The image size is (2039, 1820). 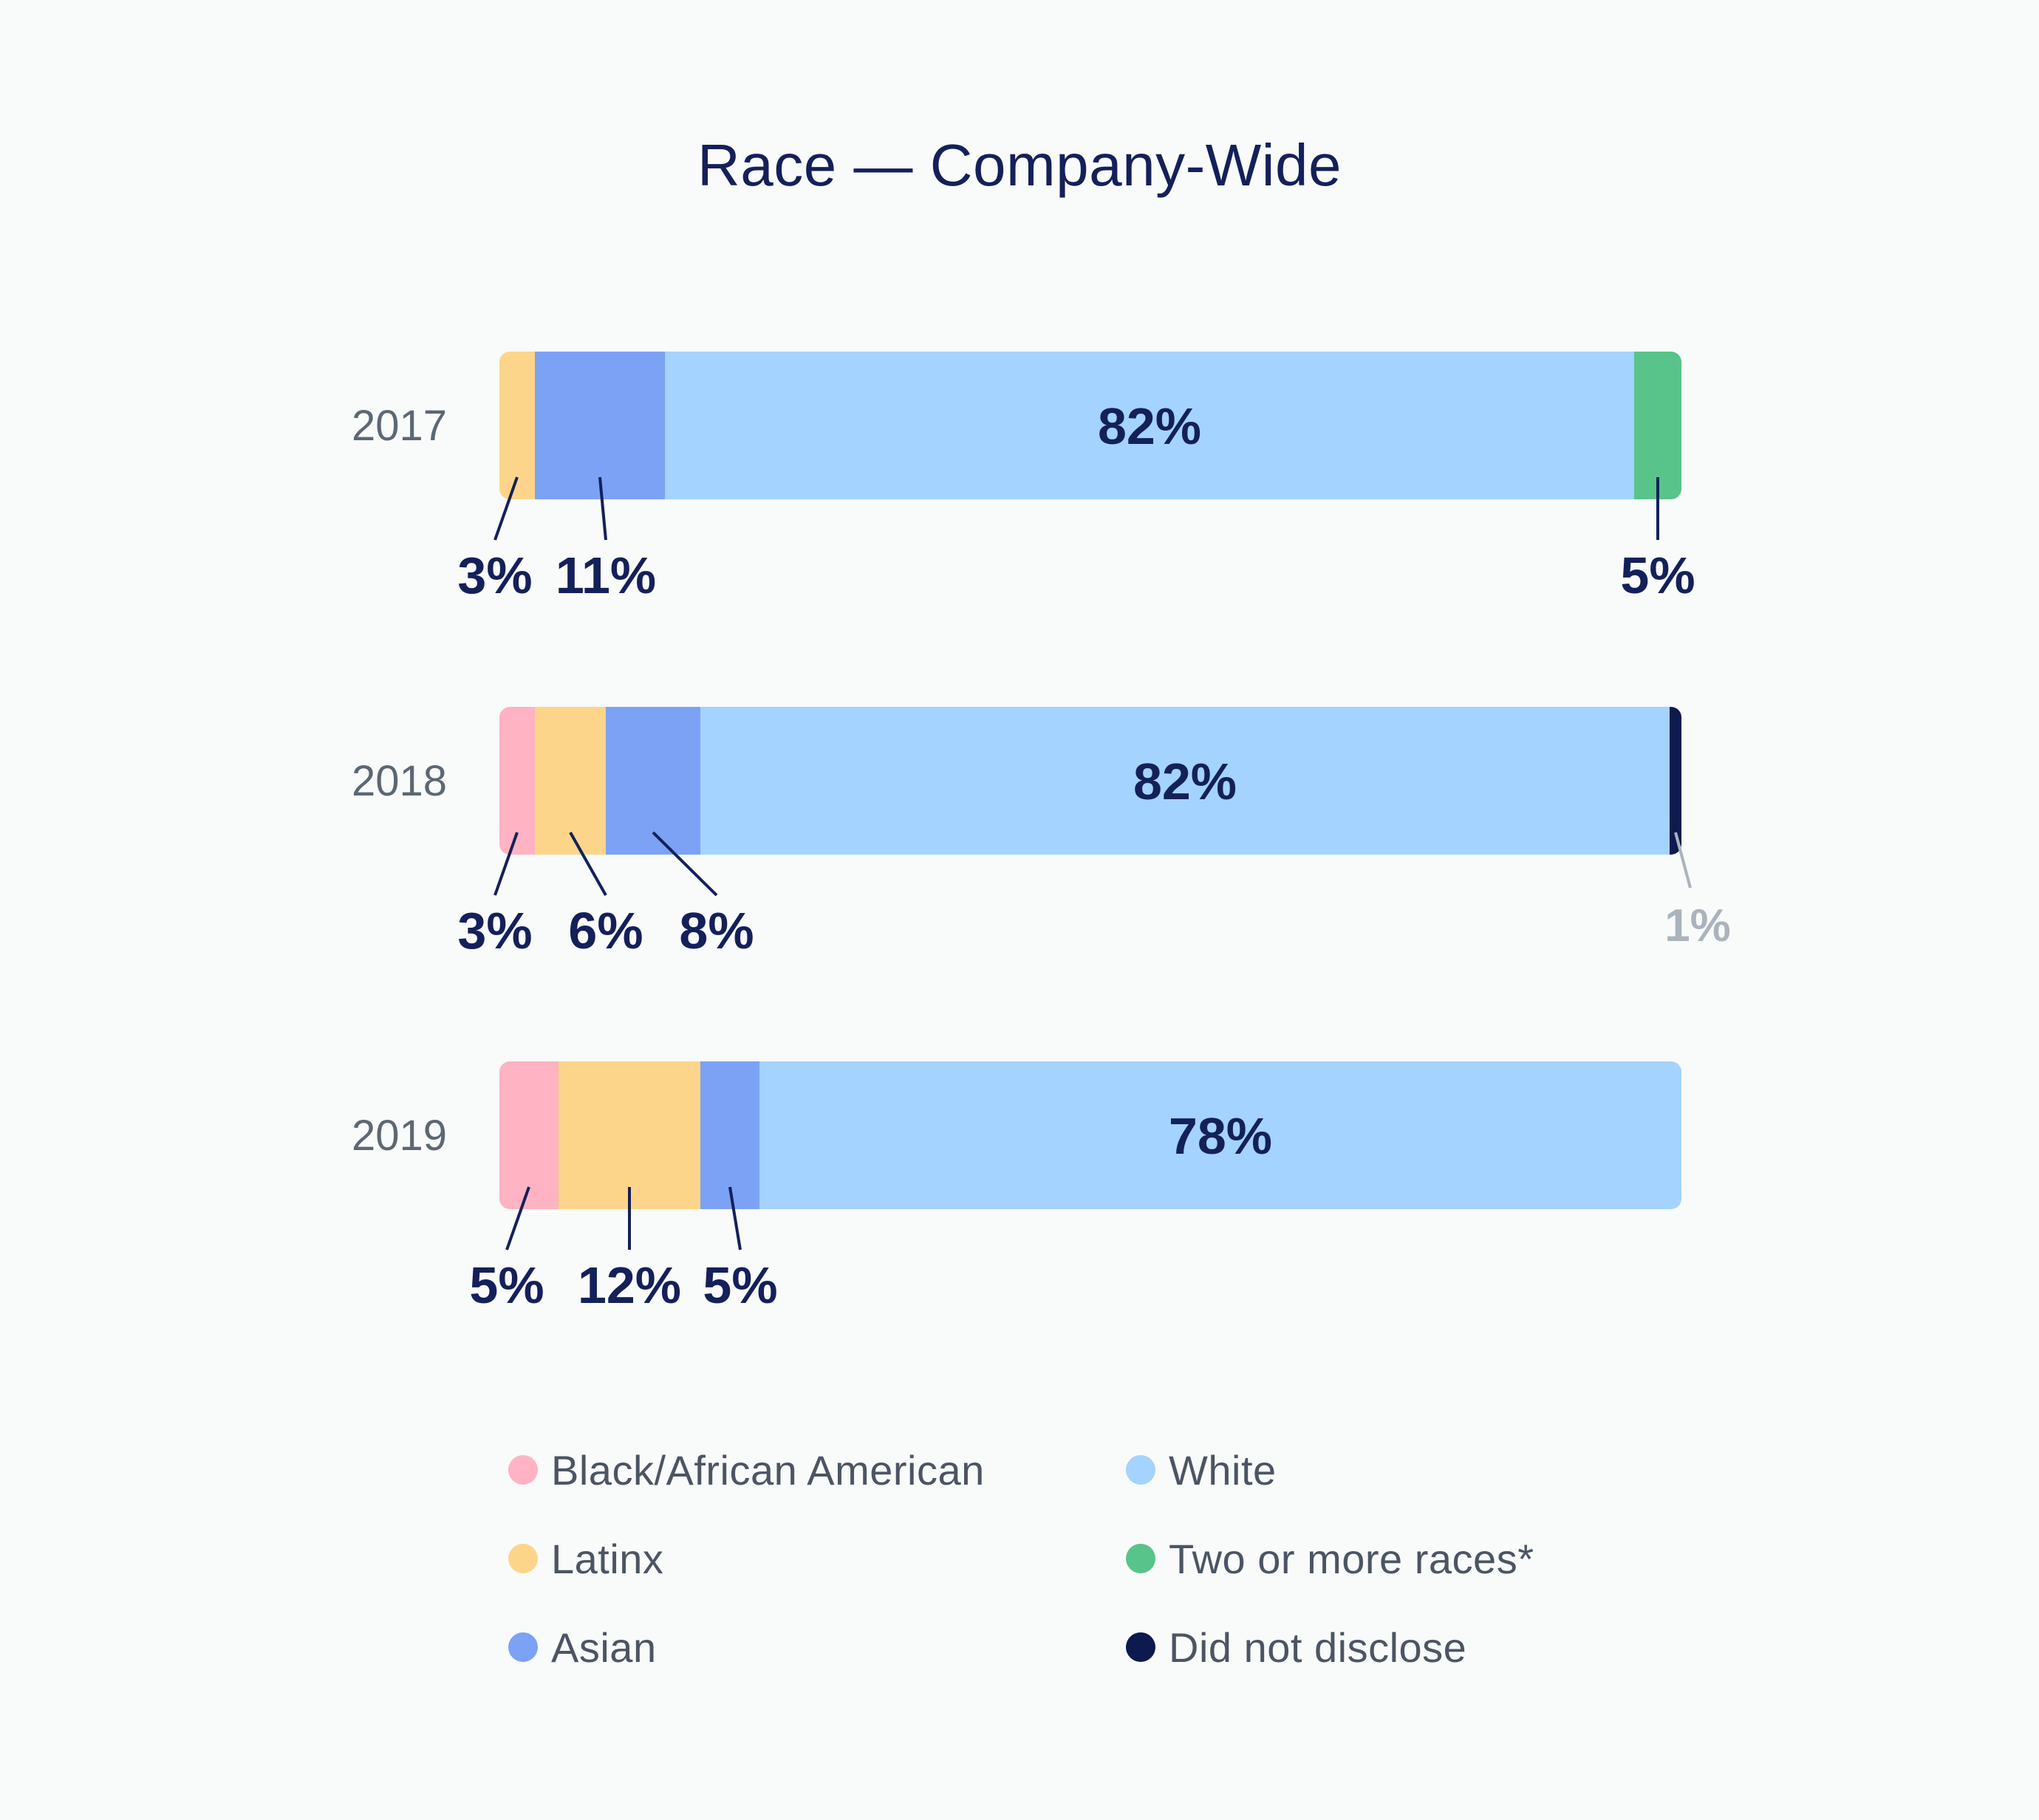 What do you see at coordinates (629, 1285) in the screenshot?
I see `data-label-2019-1: 12%` at bounding box center [629, 1285].